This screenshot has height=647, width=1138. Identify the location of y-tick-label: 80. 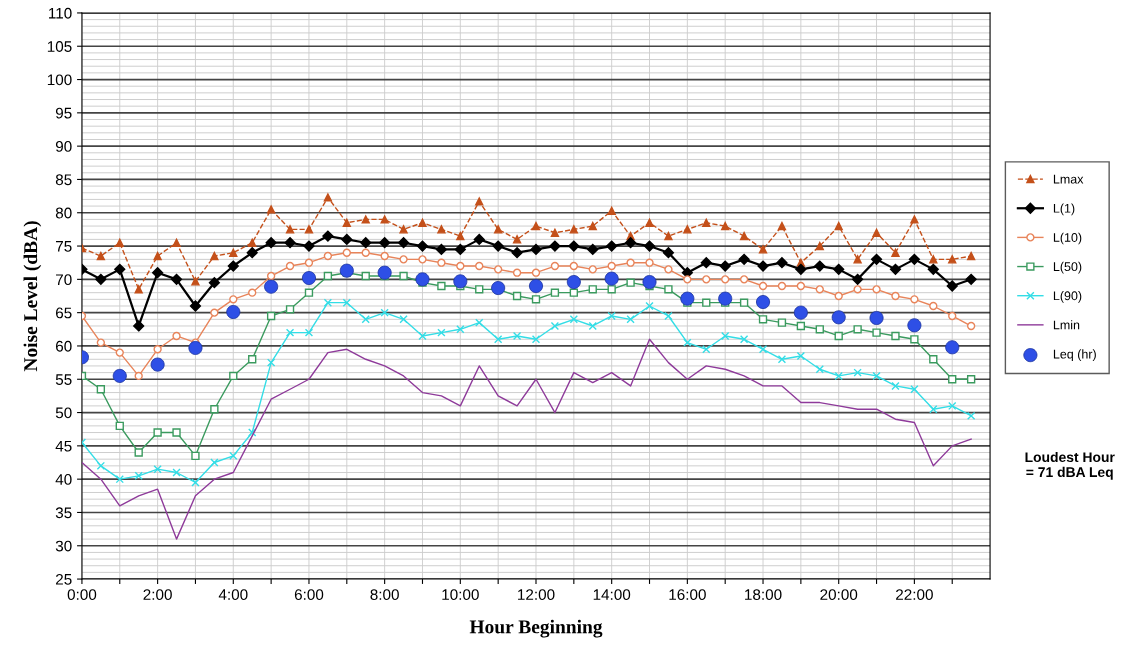
(63, 213).